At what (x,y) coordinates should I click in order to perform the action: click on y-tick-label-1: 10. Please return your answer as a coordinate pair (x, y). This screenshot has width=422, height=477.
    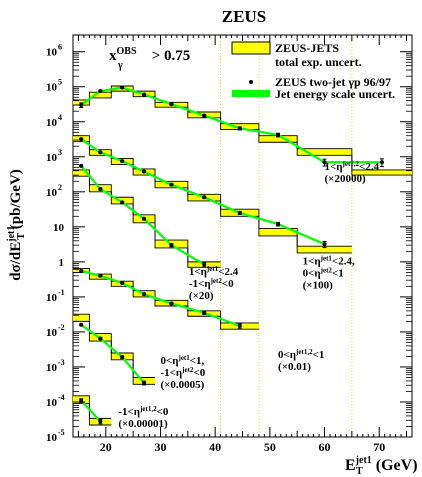
    Looking at the image, I should click on (52, 403).